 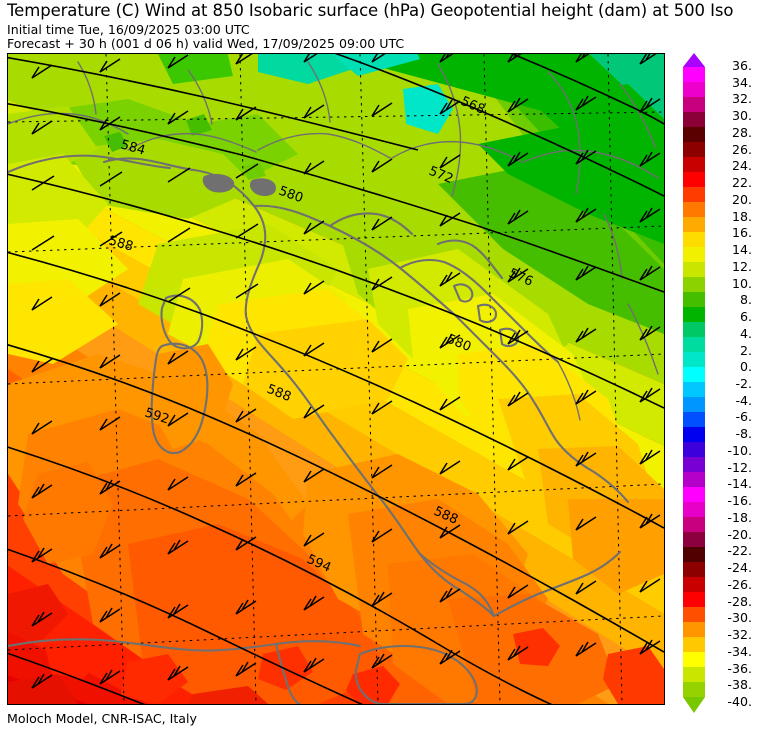 What do you see at coordinates (739, 685) in the screenshot?
I see `colorbar-tick-label: -38.` at bounding box center [739, 685].